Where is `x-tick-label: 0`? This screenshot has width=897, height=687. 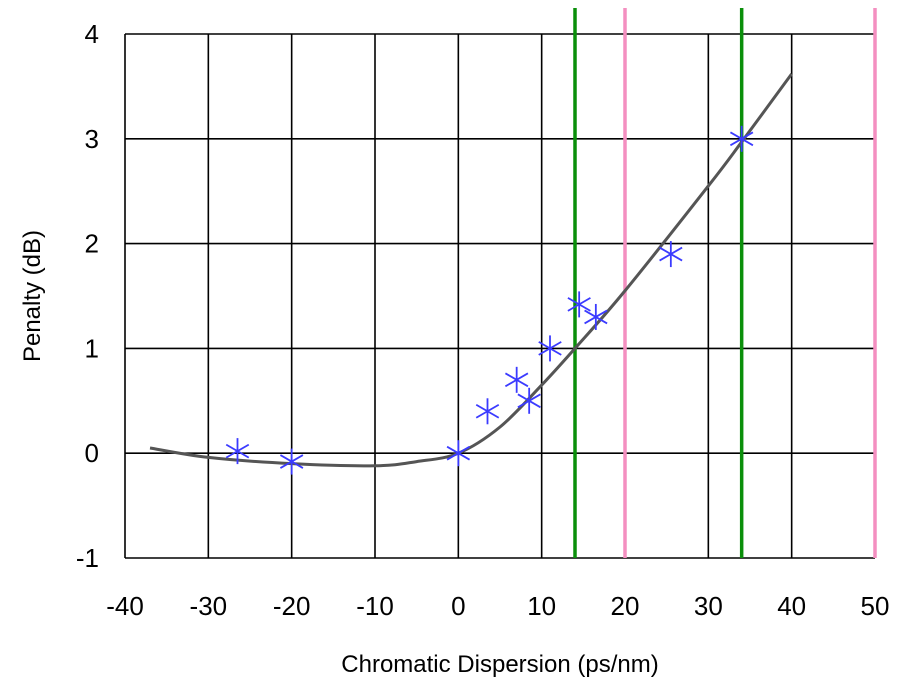
x-tick-label: 0 is located at coordinates (458, 606).